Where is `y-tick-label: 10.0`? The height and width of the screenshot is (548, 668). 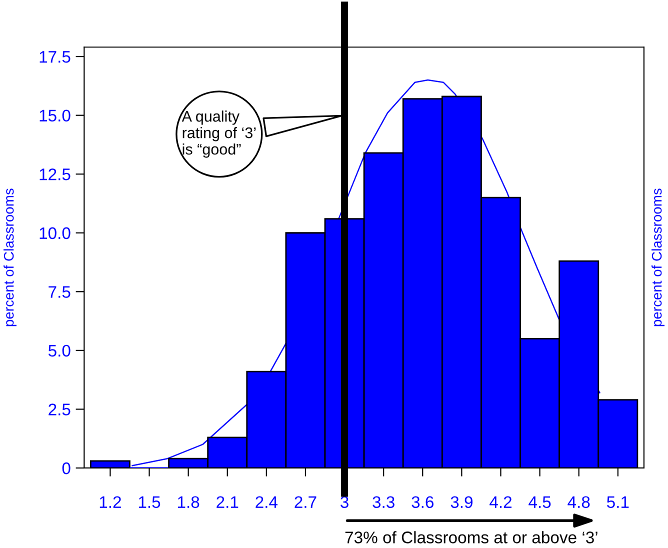
y-tick-label: 10.0 is located at coordinates (55, 233).